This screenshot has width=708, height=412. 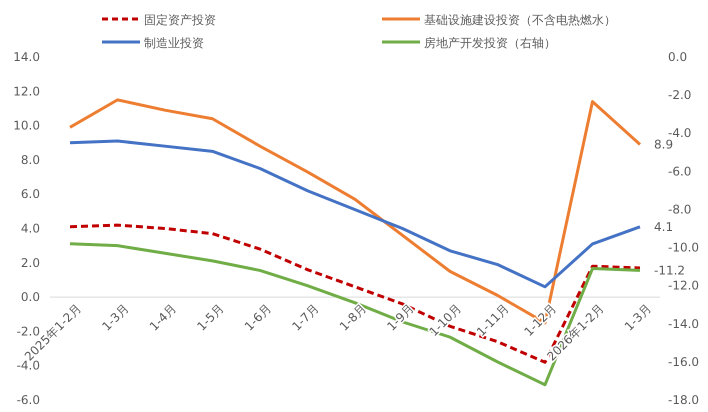 What do you see at coordinates (305, 317) in the screenshot?
I see `x-tick-label: 1-7月` at bounding box center [305, 317].